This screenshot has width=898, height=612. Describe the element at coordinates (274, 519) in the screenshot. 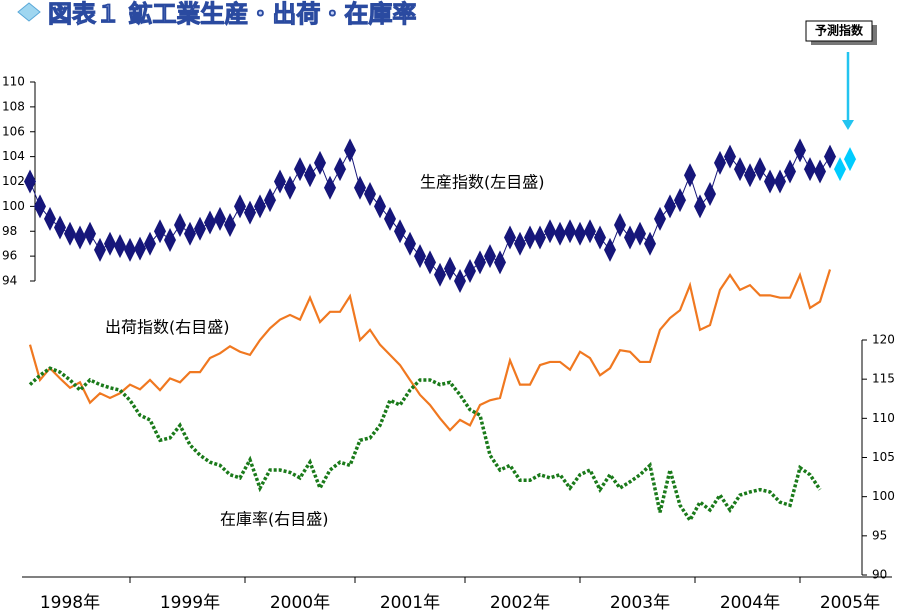

I see `series-label: 在庫率(右目盛)` at that location.